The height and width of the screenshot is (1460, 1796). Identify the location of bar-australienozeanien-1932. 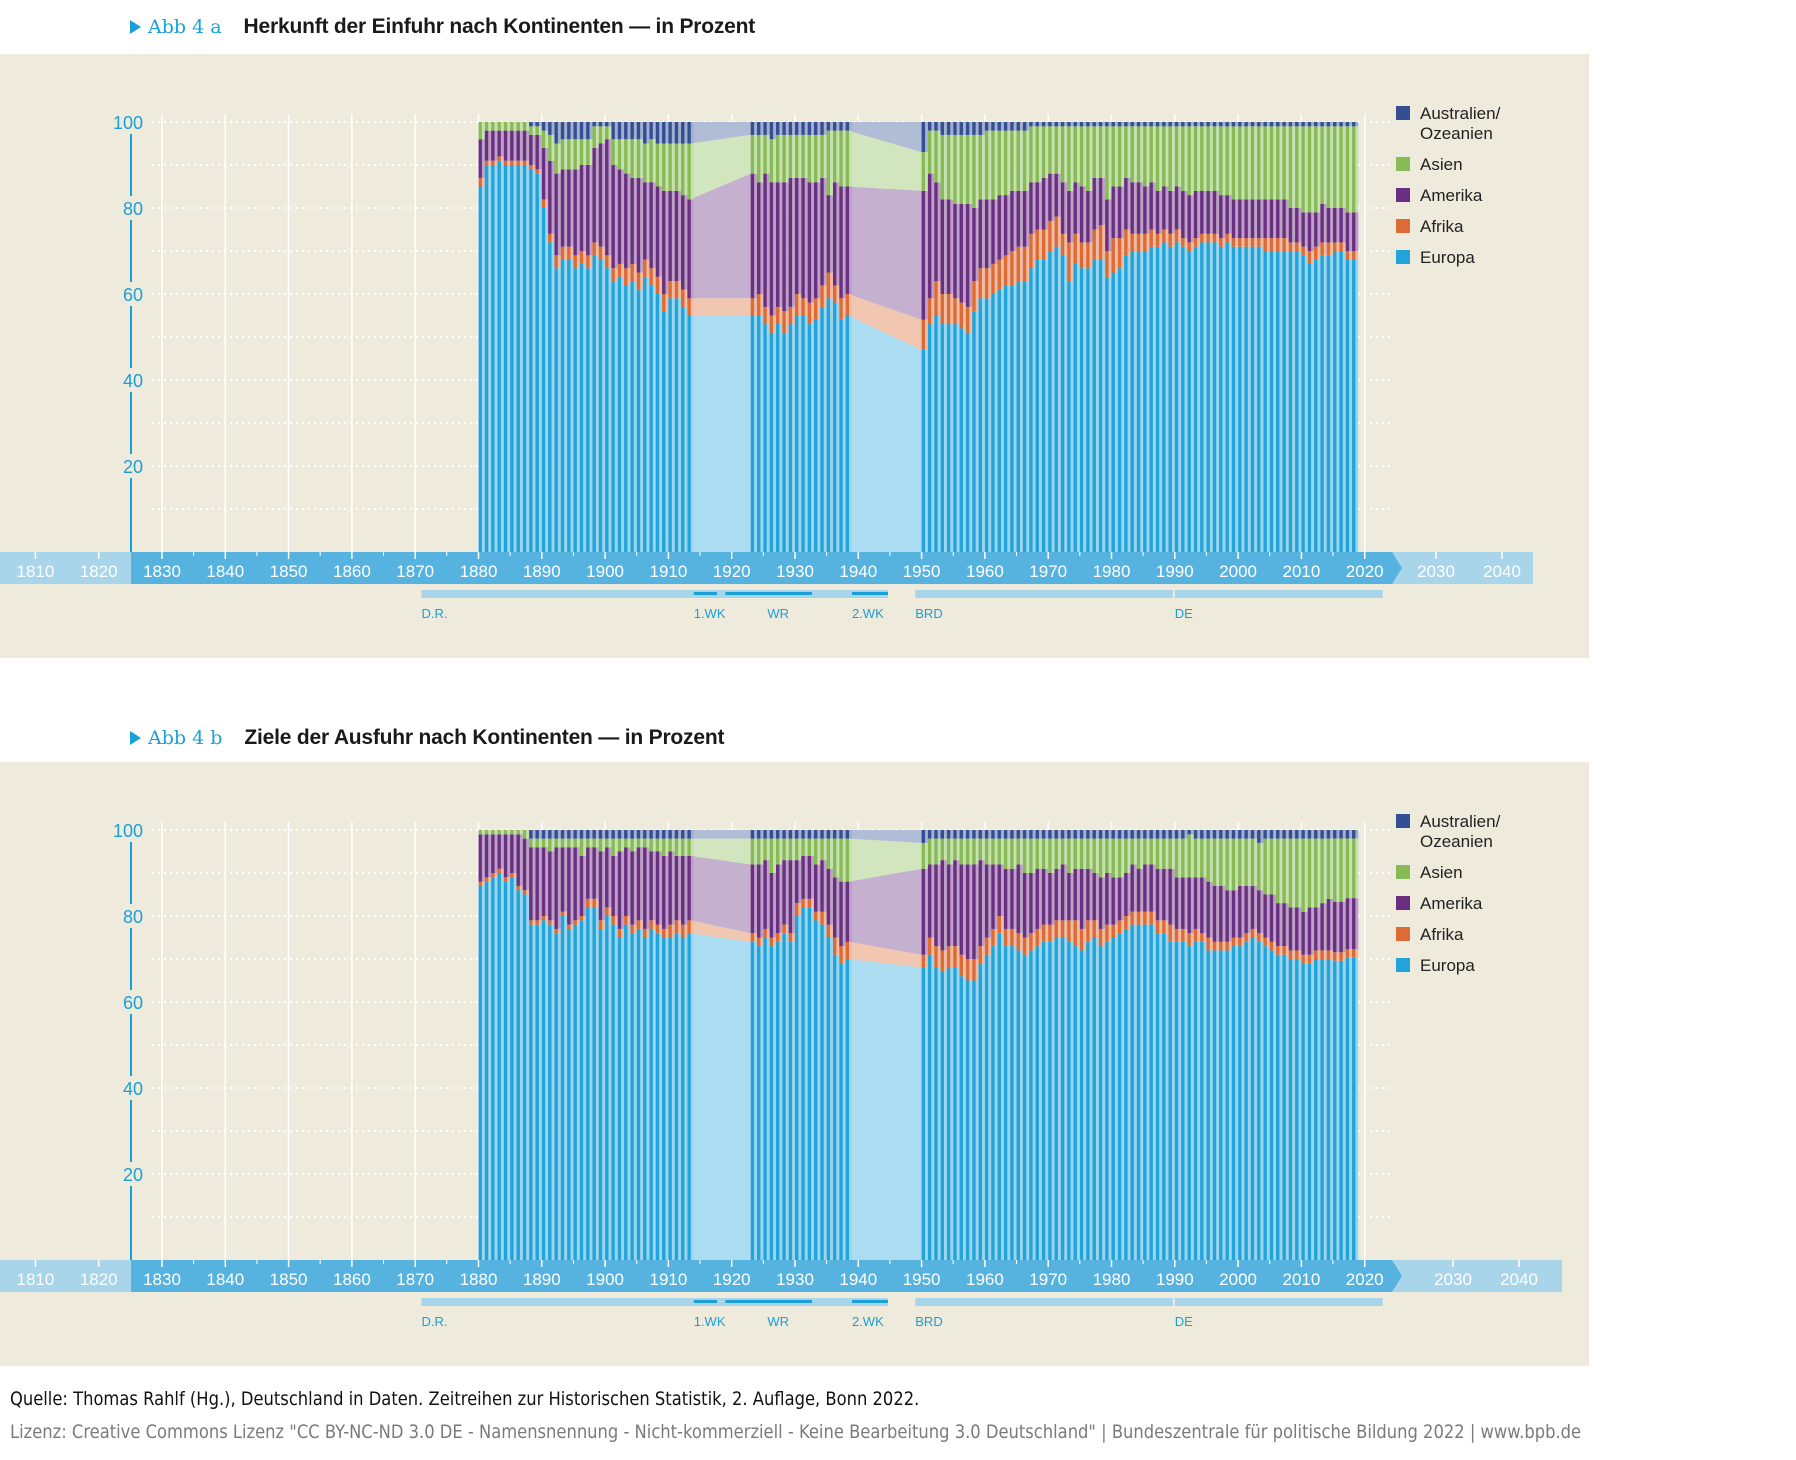
(809, 834).